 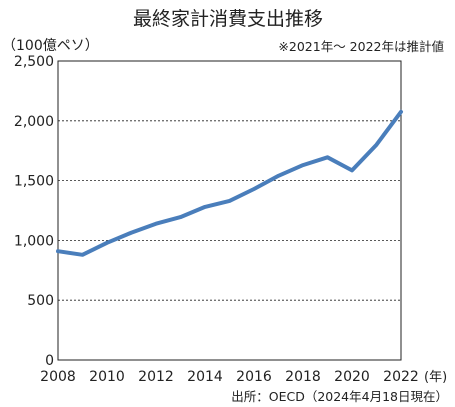 I want to click on y-tick-label: 500, so click(x=40, y=301).